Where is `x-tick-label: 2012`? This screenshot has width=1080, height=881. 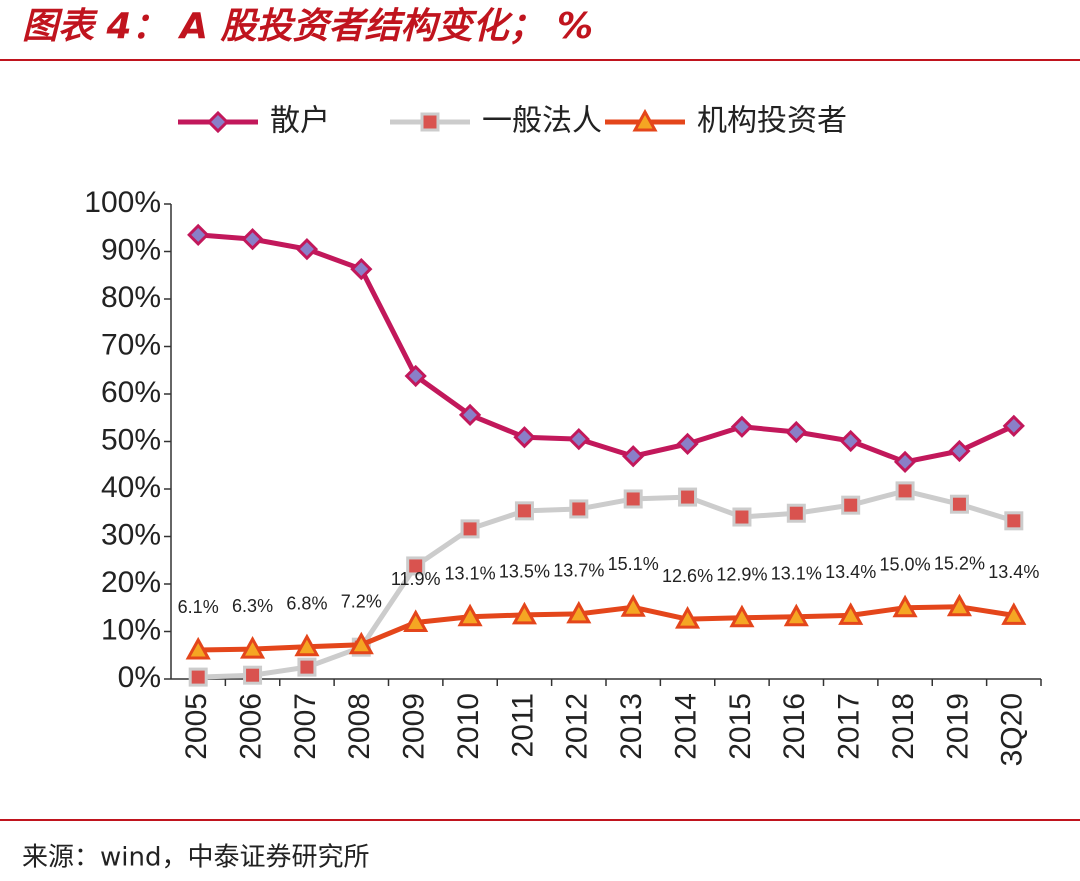 x-tick-label: 2012 is located at coordinates (577, 726).